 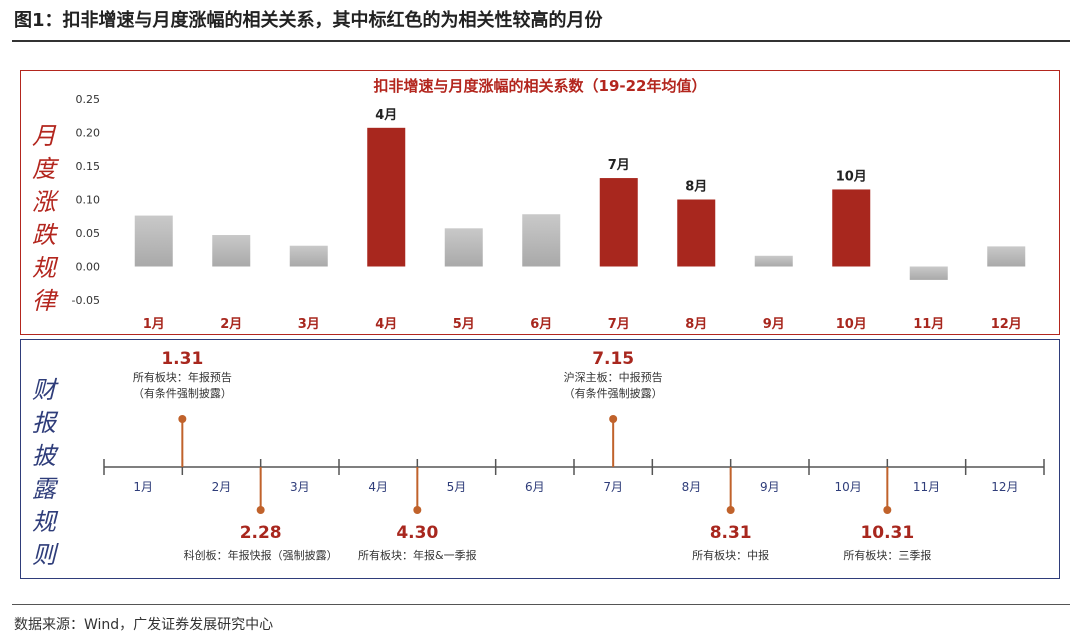 I want to click on bar-data-label: 7月, so click(x=619, y=165).